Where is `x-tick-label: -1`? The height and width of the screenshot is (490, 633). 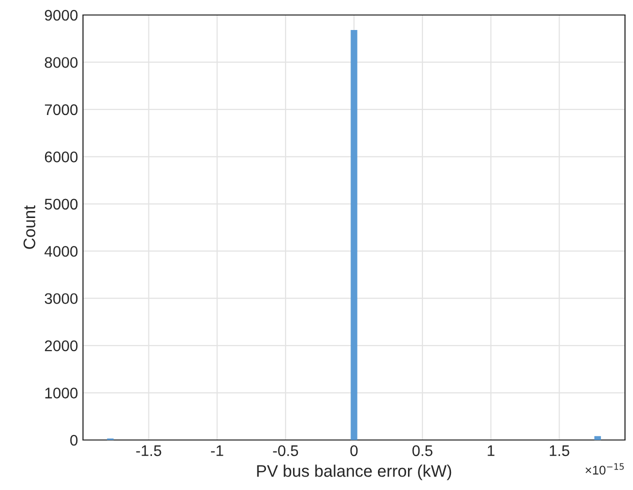 x-tick-label: -1 is located at coordinates (217, 450).